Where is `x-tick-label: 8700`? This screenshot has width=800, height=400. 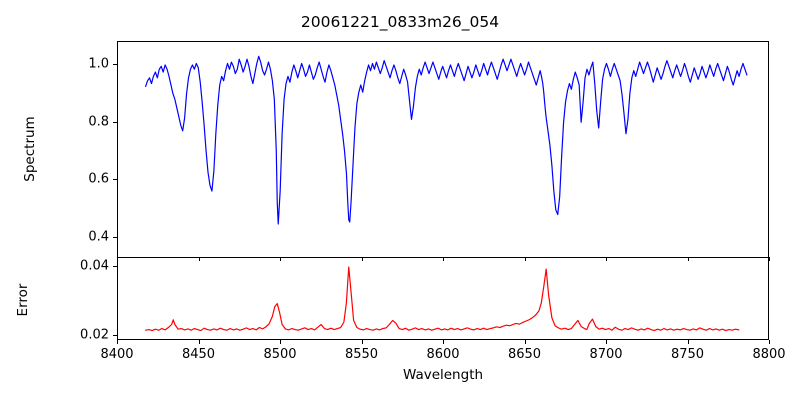
x-tick-label: 8700 is located at coordinates (606, 354).